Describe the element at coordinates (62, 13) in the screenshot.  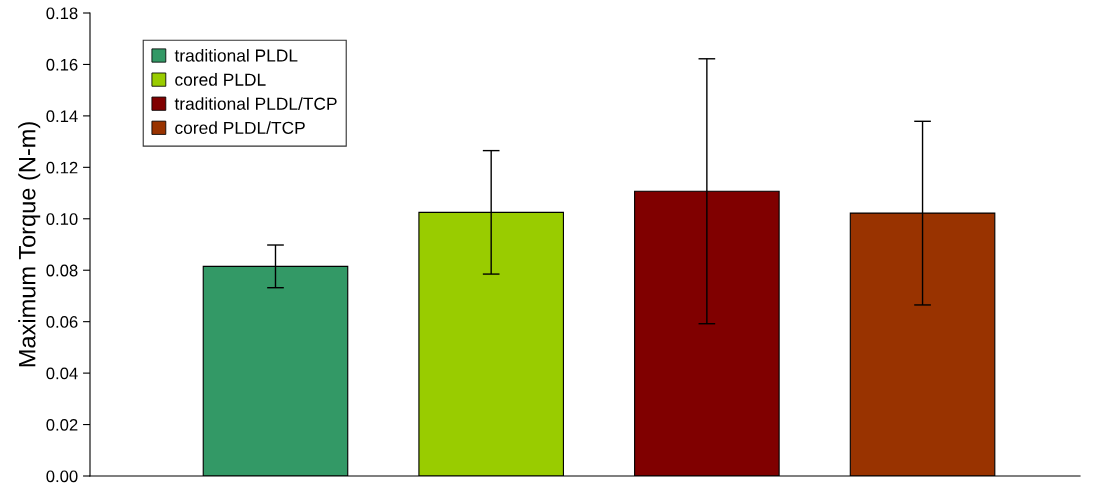
I see `y-tick-label: 0.18` at that location.